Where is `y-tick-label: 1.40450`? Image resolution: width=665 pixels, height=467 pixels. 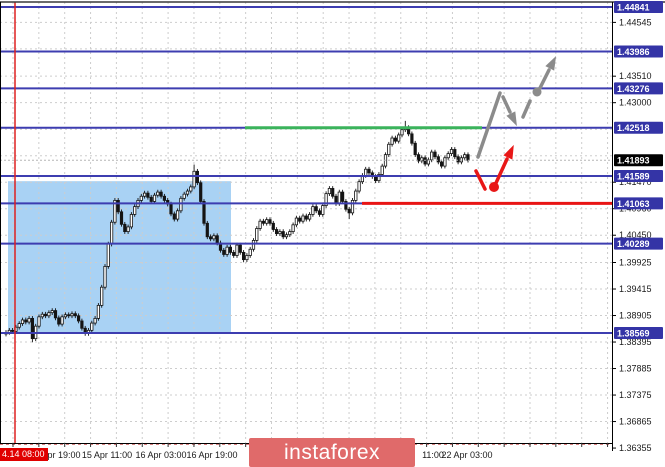
y-tick-label: 1.40450 is located at coordinates (635, 235).